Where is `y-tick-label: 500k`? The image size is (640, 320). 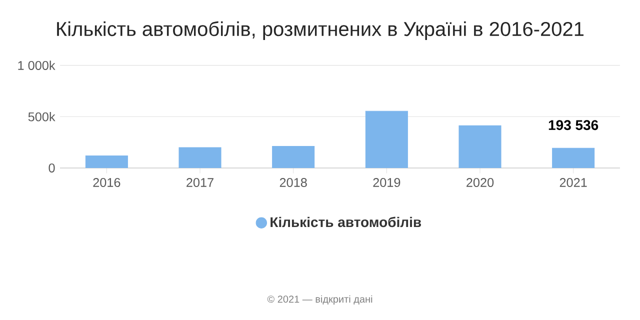 y-tick-label: 500k is located at coordinates (42, 117).